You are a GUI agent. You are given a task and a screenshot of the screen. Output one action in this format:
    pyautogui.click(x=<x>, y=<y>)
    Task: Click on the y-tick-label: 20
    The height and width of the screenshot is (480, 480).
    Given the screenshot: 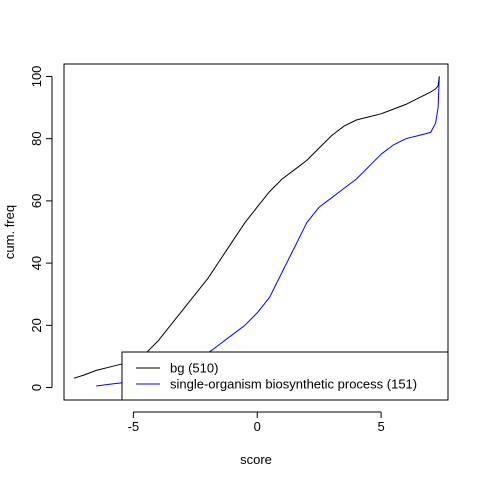 What is the action you would take?
    pyautogui.click(x=36, y=325)
    